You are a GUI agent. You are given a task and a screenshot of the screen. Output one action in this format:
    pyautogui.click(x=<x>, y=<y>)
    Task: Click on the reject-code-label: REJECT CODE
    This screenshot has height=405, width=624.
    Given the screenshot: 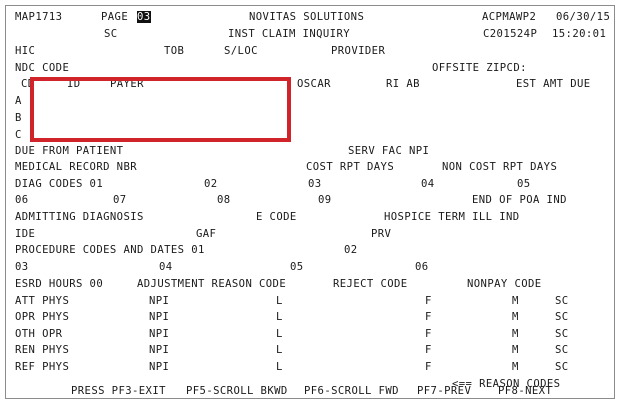 What is the action you would take?
    pyautogui.click(x=370, y=284)
    